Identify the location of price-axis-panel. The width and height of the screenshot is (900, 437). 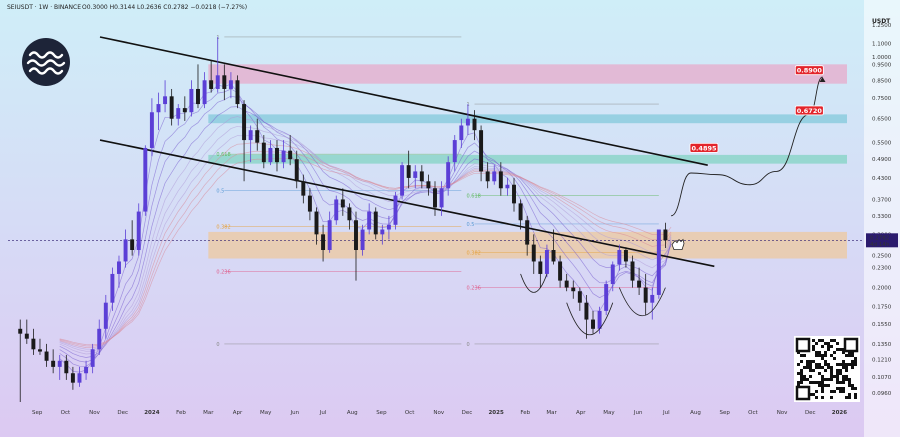
(882, 218).